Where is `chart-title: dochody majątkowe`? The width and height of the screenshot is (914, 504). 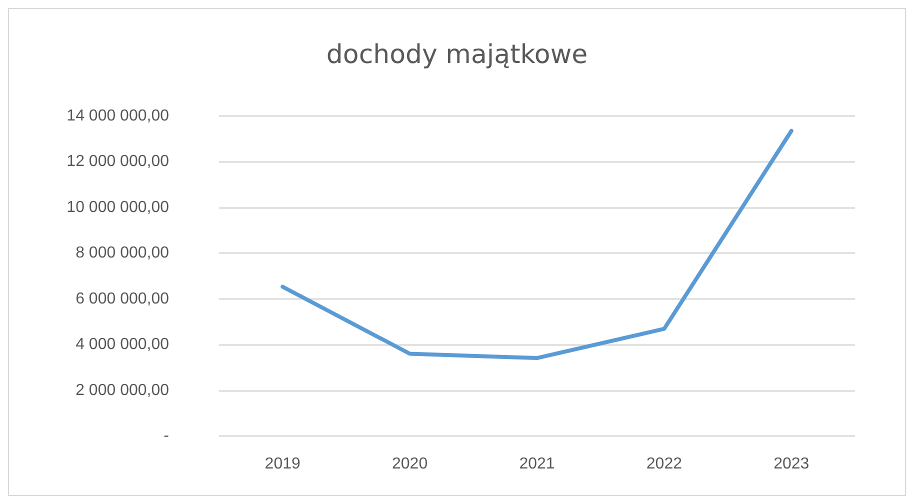 chart-title: dochody majątkowe is located at coordinates (457, 55).